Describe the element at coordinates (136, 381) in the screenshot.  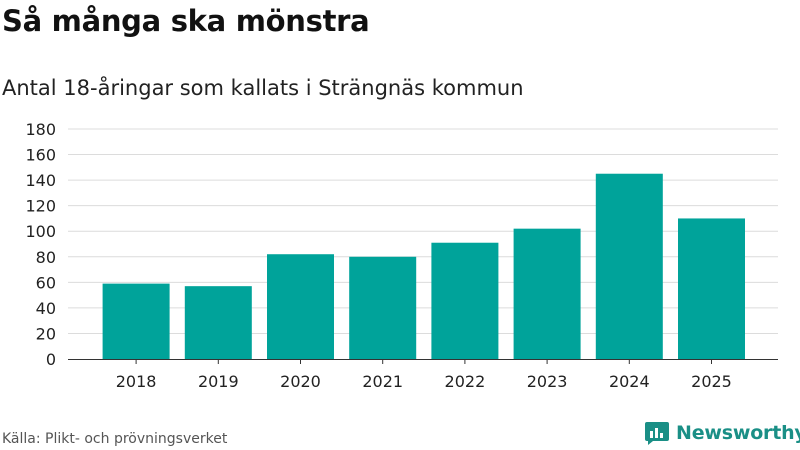
I see `x-tick-label: 2018` at that location.